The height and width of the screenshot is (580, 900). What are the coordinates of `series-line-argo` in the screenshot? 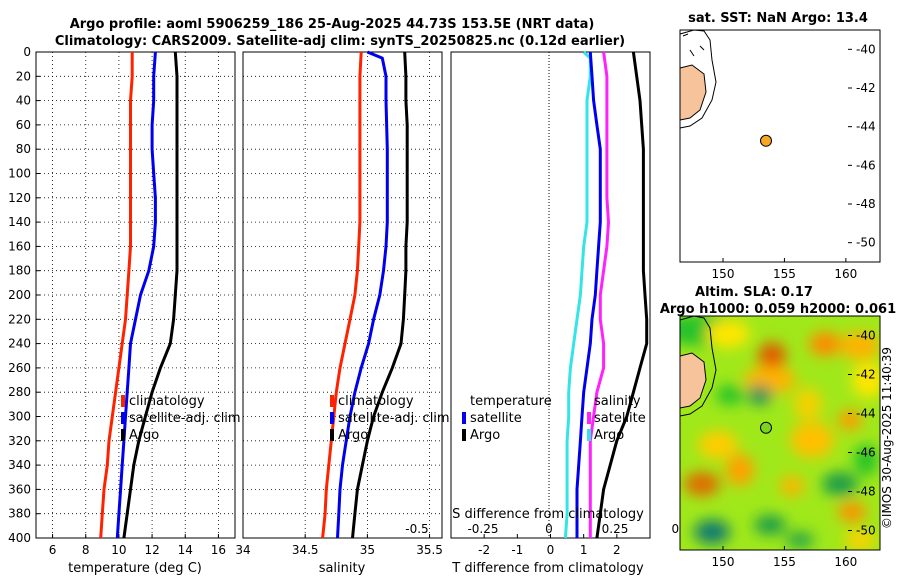 It's located at (150, 295).